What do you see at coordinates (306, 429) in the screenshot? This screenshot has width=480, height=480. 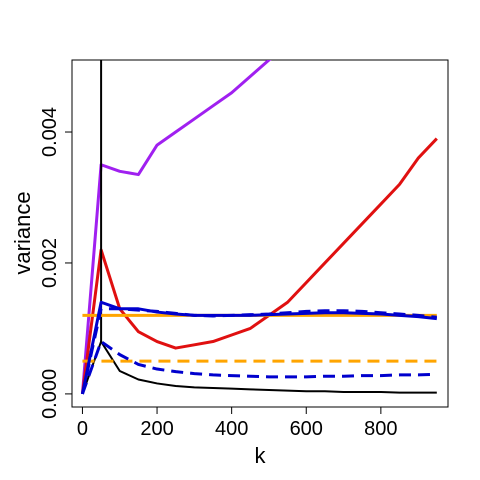 I see `x-tick-label: 600` at bounding box center [306, 429].